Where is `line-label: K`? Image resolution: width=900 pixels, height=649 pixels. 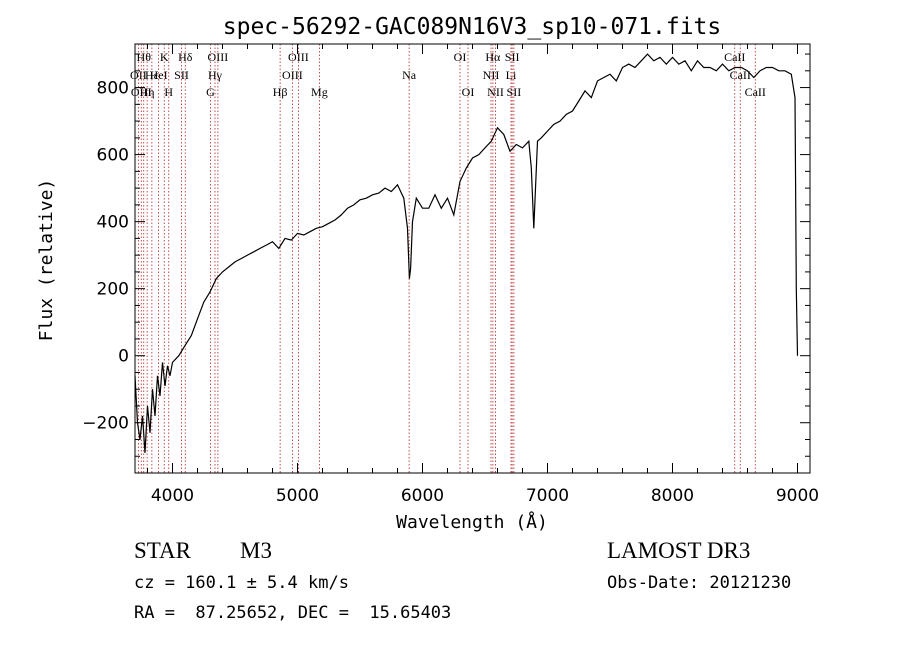
line-label: K is located at coordinates (164, 57).